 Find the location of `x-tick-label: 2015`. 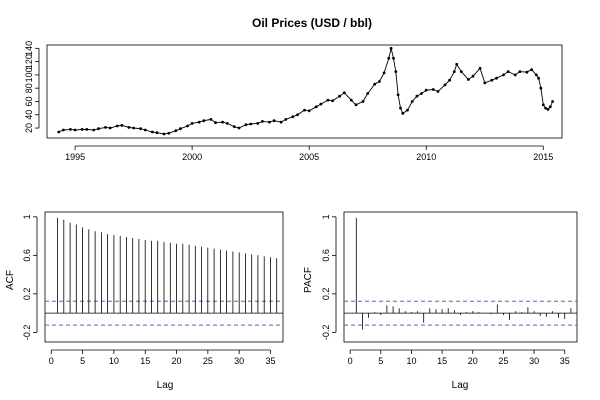

x-tick-label: 2015 is located at coordinates (543, 157).